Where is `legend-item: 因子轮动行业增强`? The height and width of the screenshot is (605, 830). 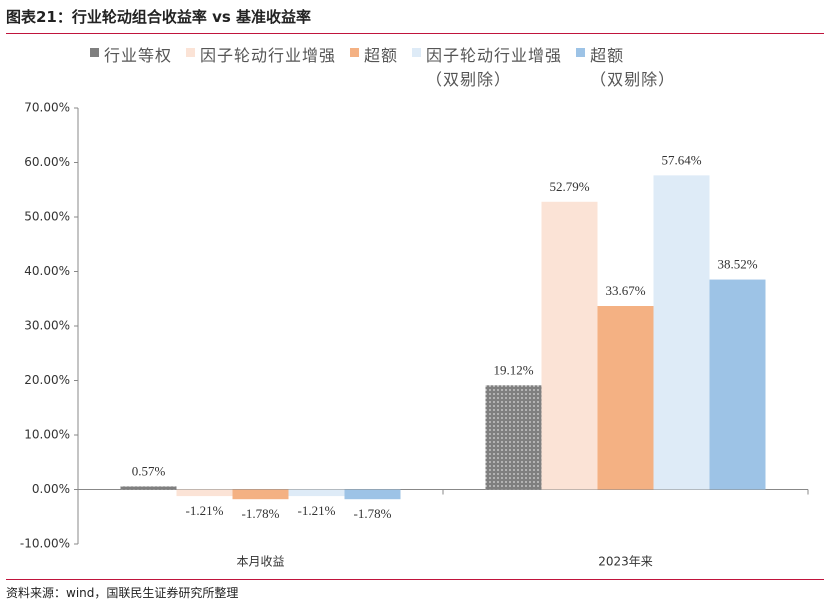
legend-item: 因子轮动行业增强 is located at coordinates (261, 66).